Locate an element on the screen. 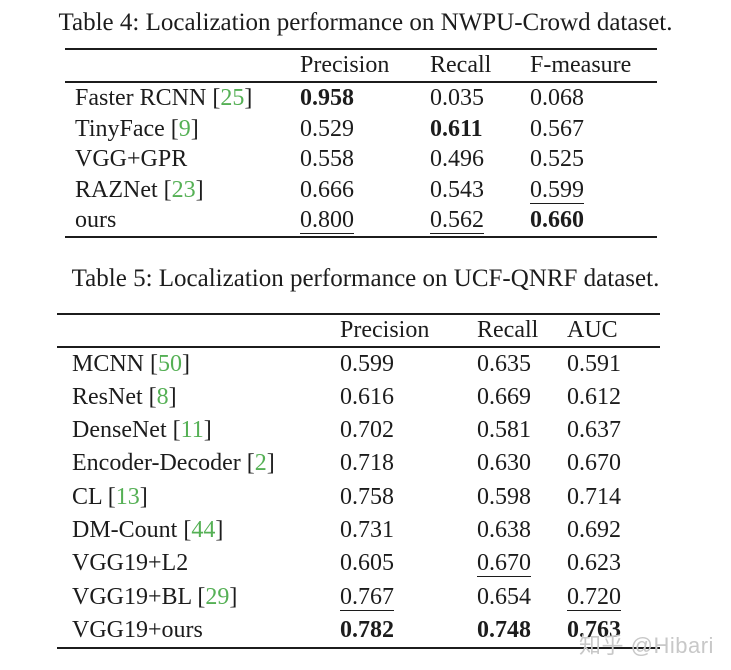 The width and height of the screenshot is (731, 670). value-cell: 0.562 is located at coordinates (480, 220).